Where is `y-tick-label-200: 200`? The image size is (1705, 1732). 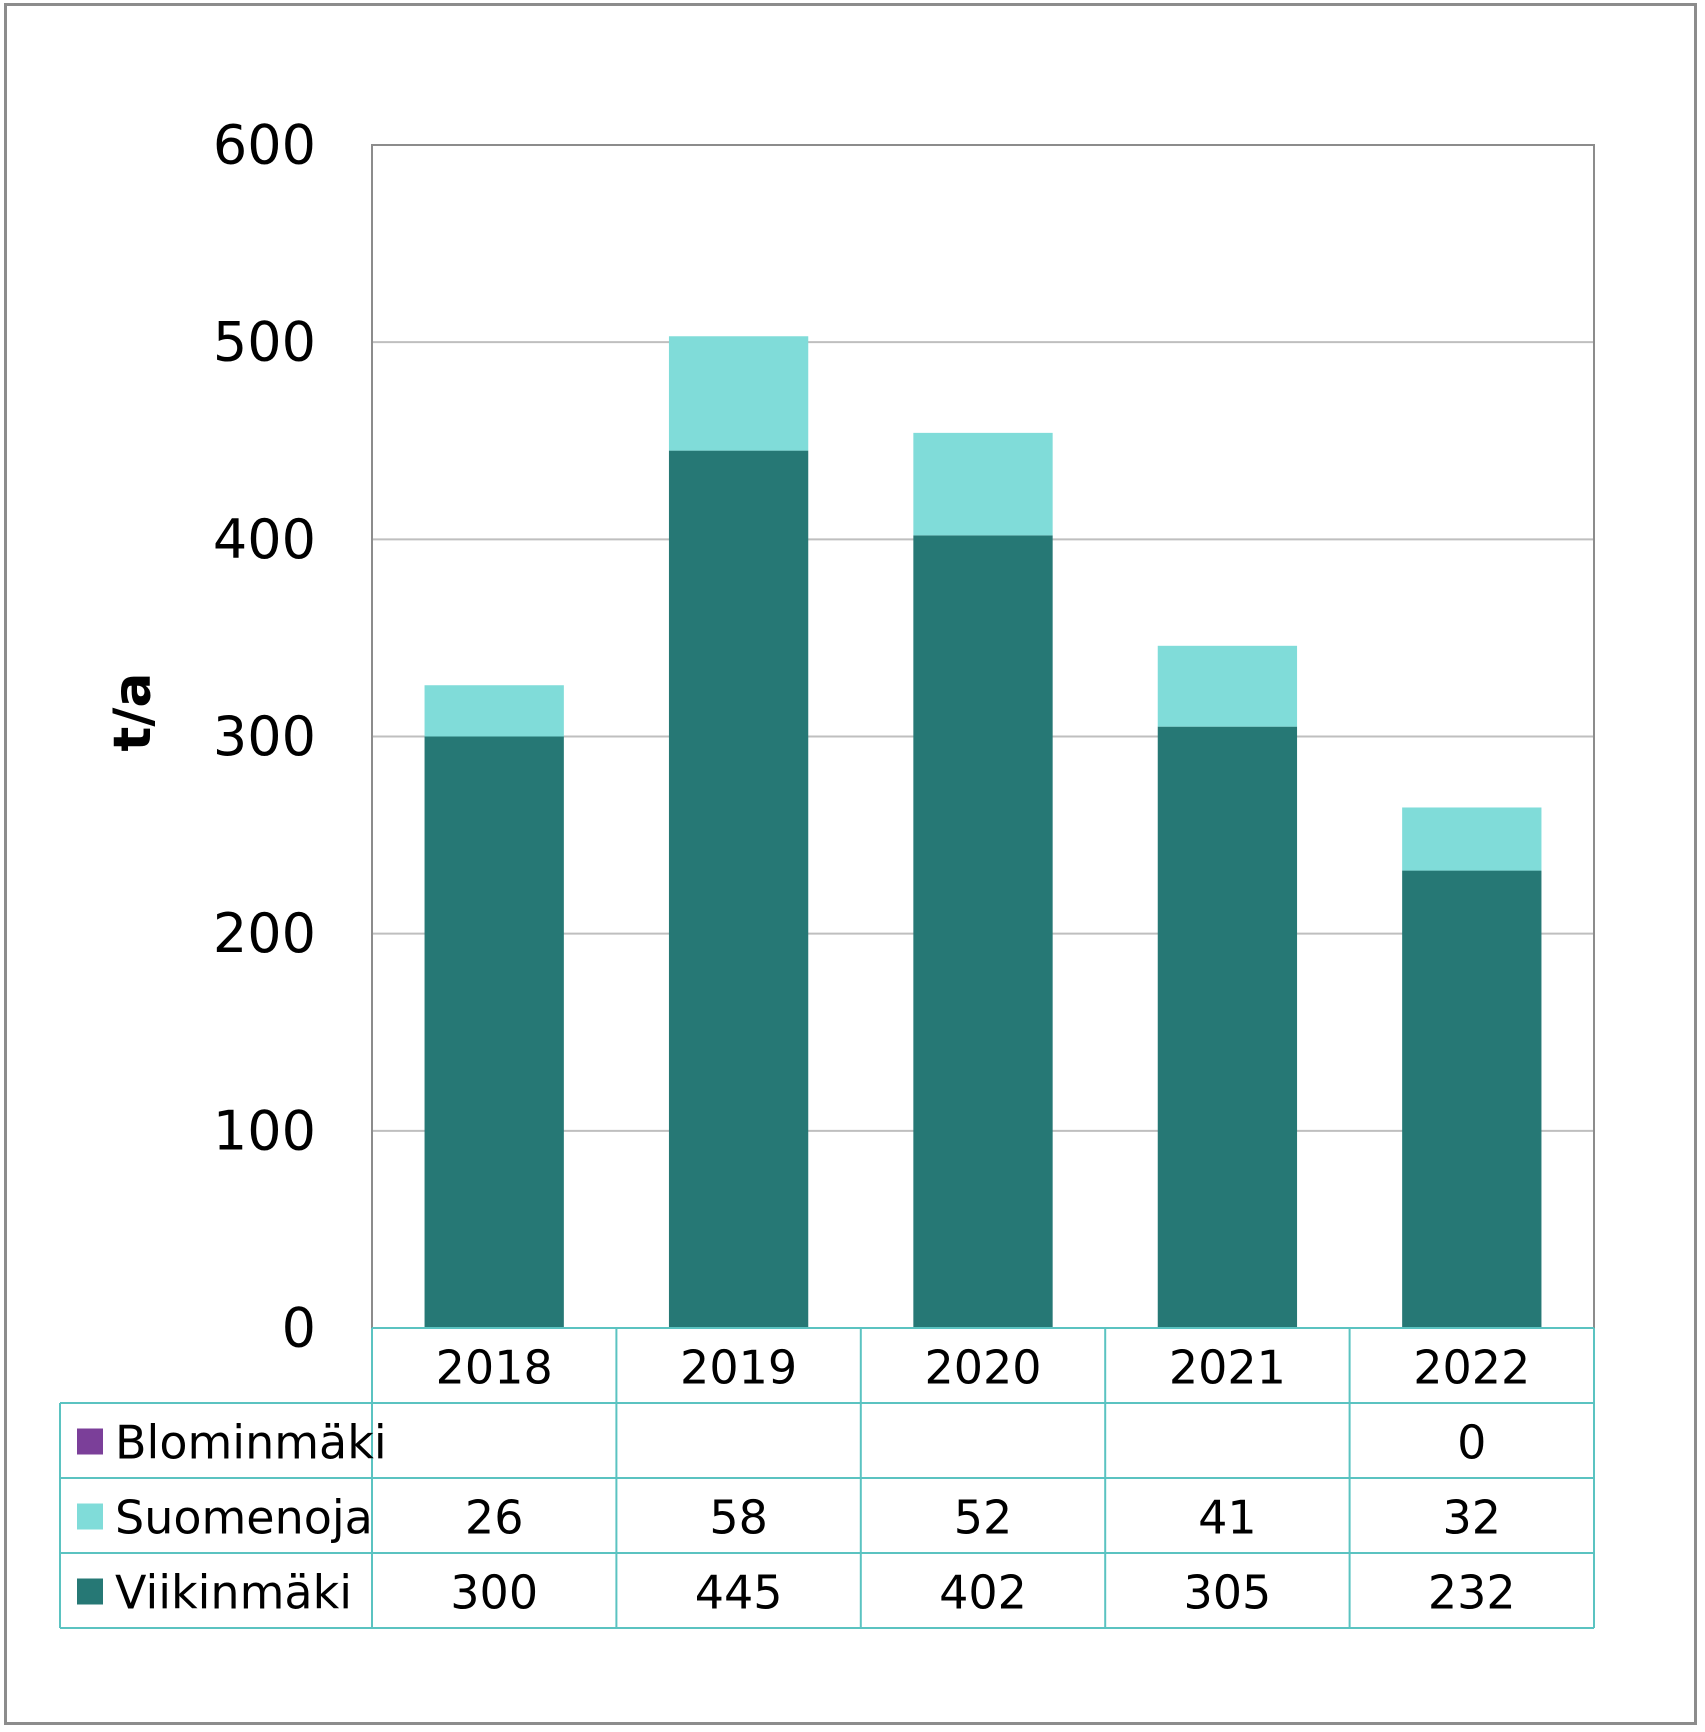
y-tick-label-200: 200 is located at coordinates (264, 933).